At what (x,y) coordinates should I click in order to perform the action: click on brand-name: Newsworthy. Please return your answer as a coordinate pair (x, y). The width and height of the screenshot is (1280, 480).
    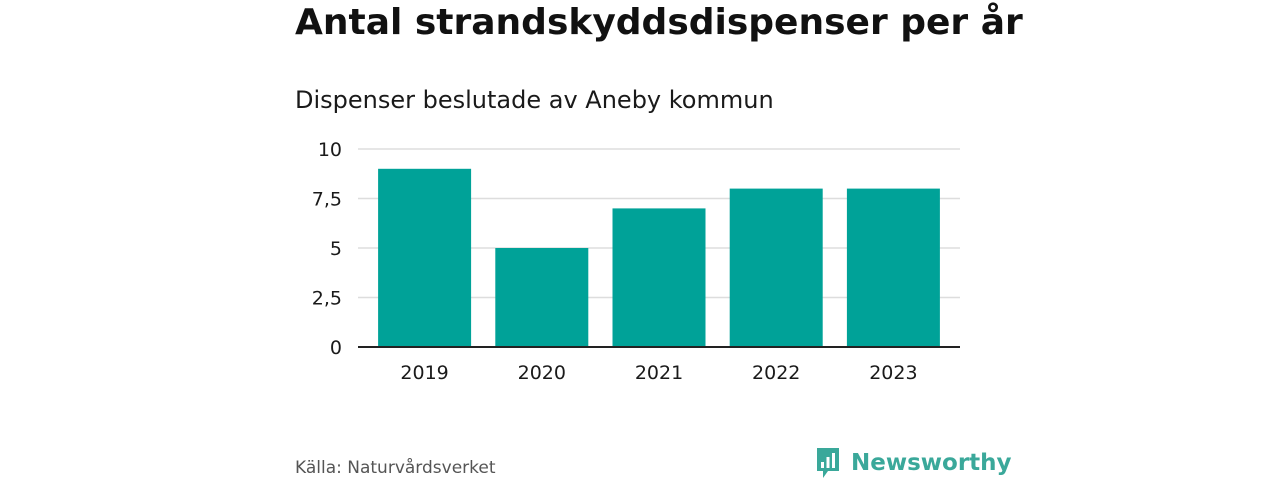
    Looking at the image, I should click on (931, 463).